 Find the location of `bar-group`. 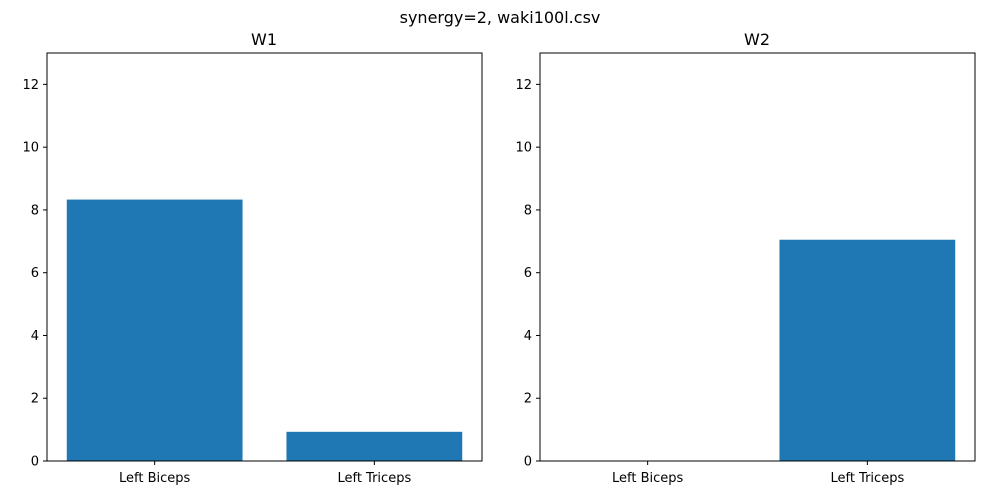

bar-group is located at coordinates (867, 350).